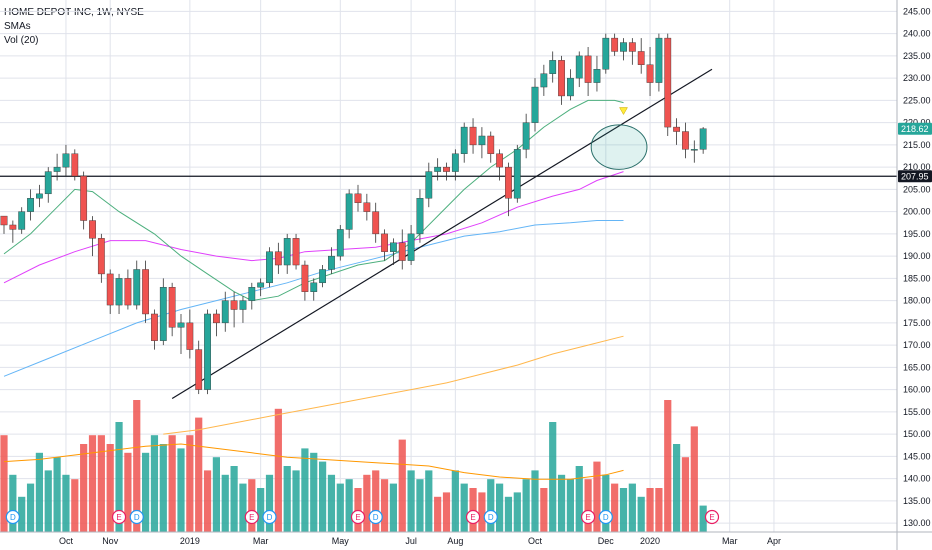 This screenshot has height=550, width=932. What do you see at coordinates (917, 434) in the screenshot?
I see `y-tick-label: 150.00` at bounding box center [917, 434].